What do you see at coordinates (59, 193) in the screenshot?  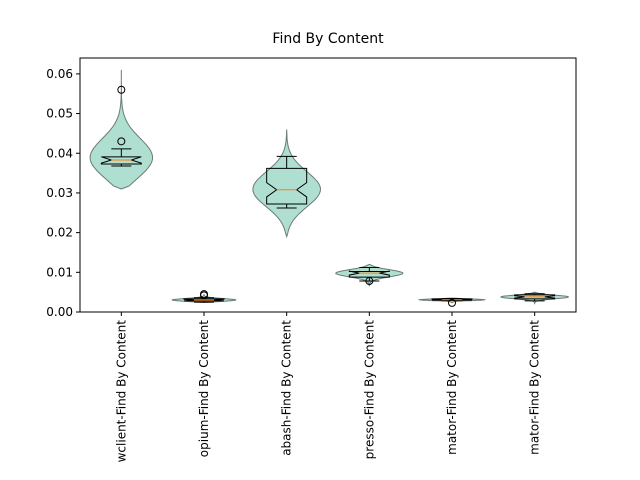 I see `y-tick-label: 0.03` at bounding box center [59, 193].